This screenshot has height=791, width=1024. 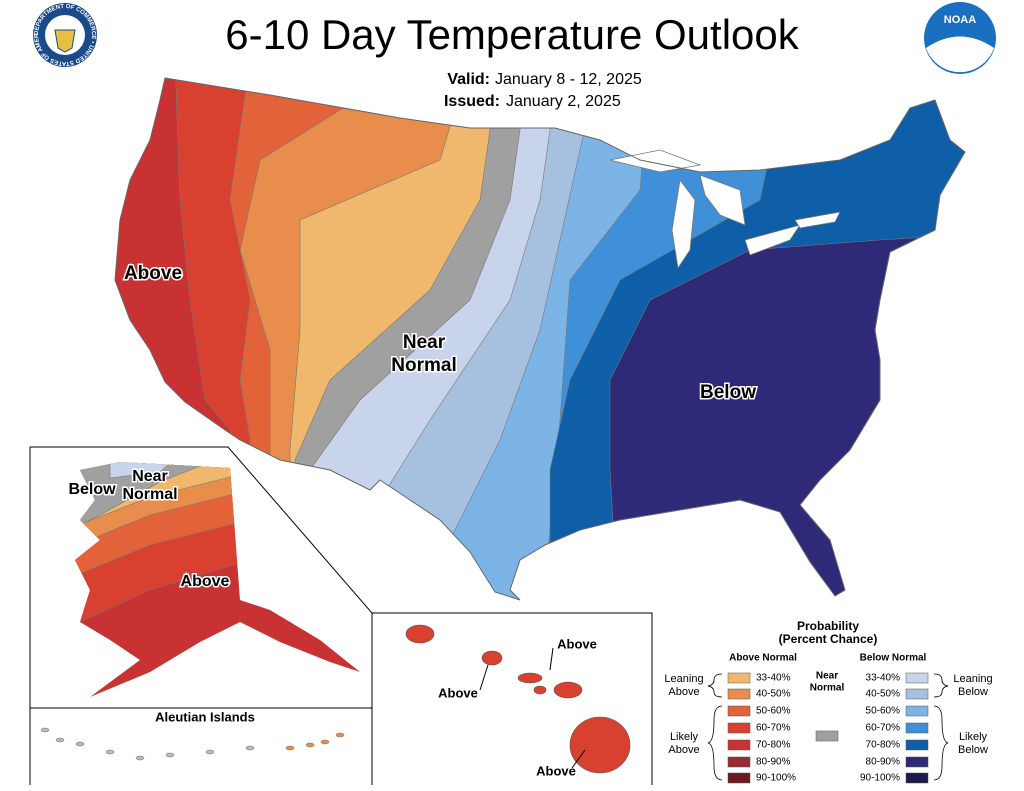 I want to click on legend-brackets, so click(x=828, y=727).